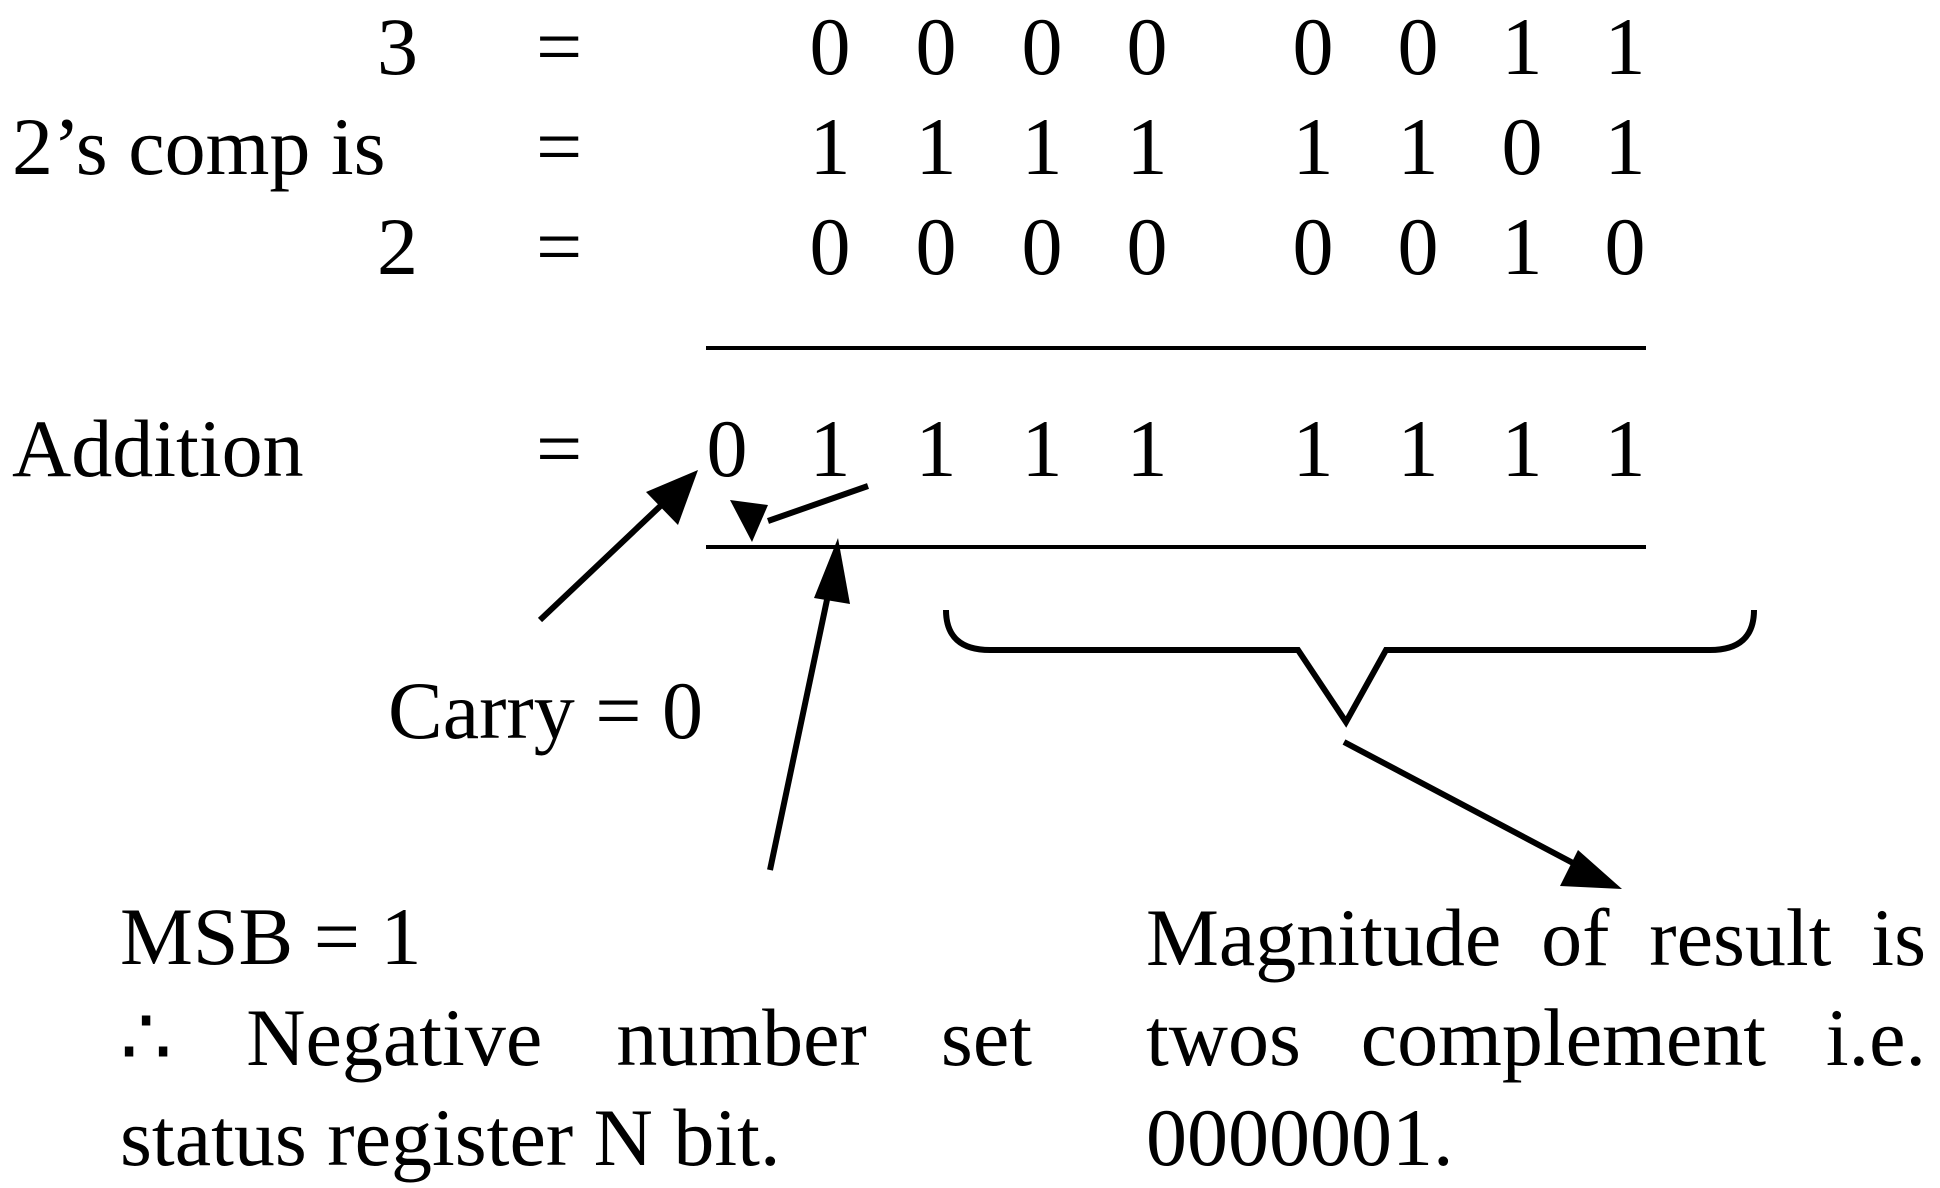 The width and height of the screenshot is (1940, 1188). What do you see at coordinates (1625, 448) in the screenshot?
I see `addition-bit-8: 1` at bounding box center [1625, 448].